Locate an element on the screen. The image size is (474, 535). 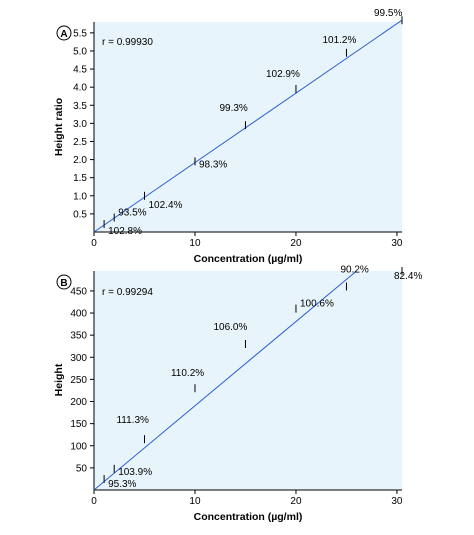
y-axis-title-b: Height is located at coordinates (59, 379).